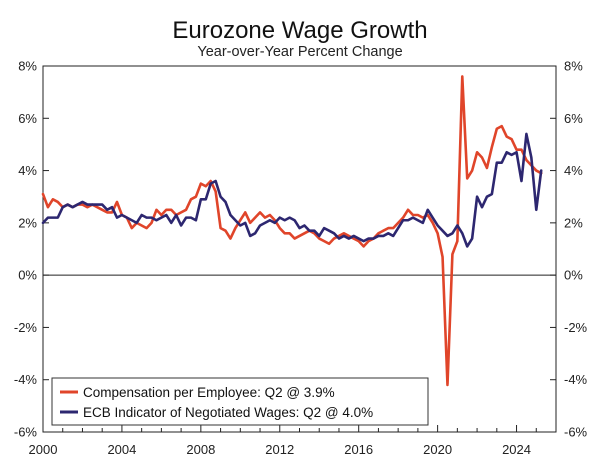  Describe the element at coordinates (209, 392) in the screenshot. I see `legend-label-compensation: Compensation per Employee: Q2 @ 3.9%` at that location.